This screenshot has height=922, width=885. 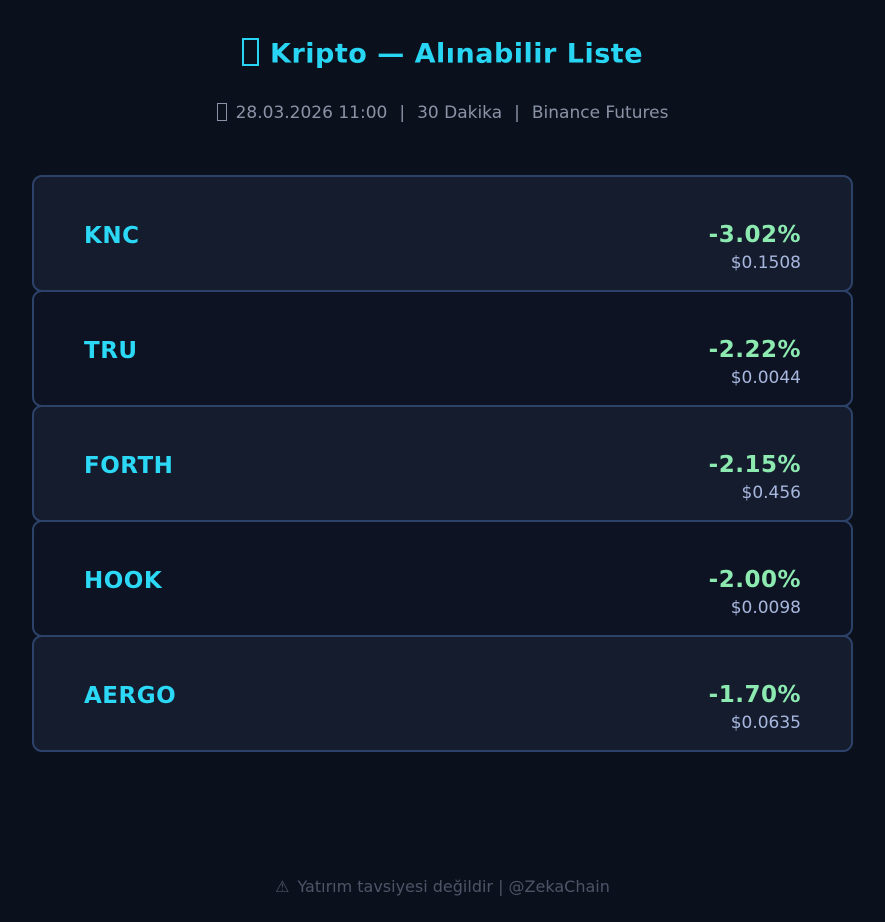 What do you see at coordinates (442, 578) in the screenshot?
I see `coin-row-hook: HOOK -2.00% $0.0098` at bounding box center [442, 578].